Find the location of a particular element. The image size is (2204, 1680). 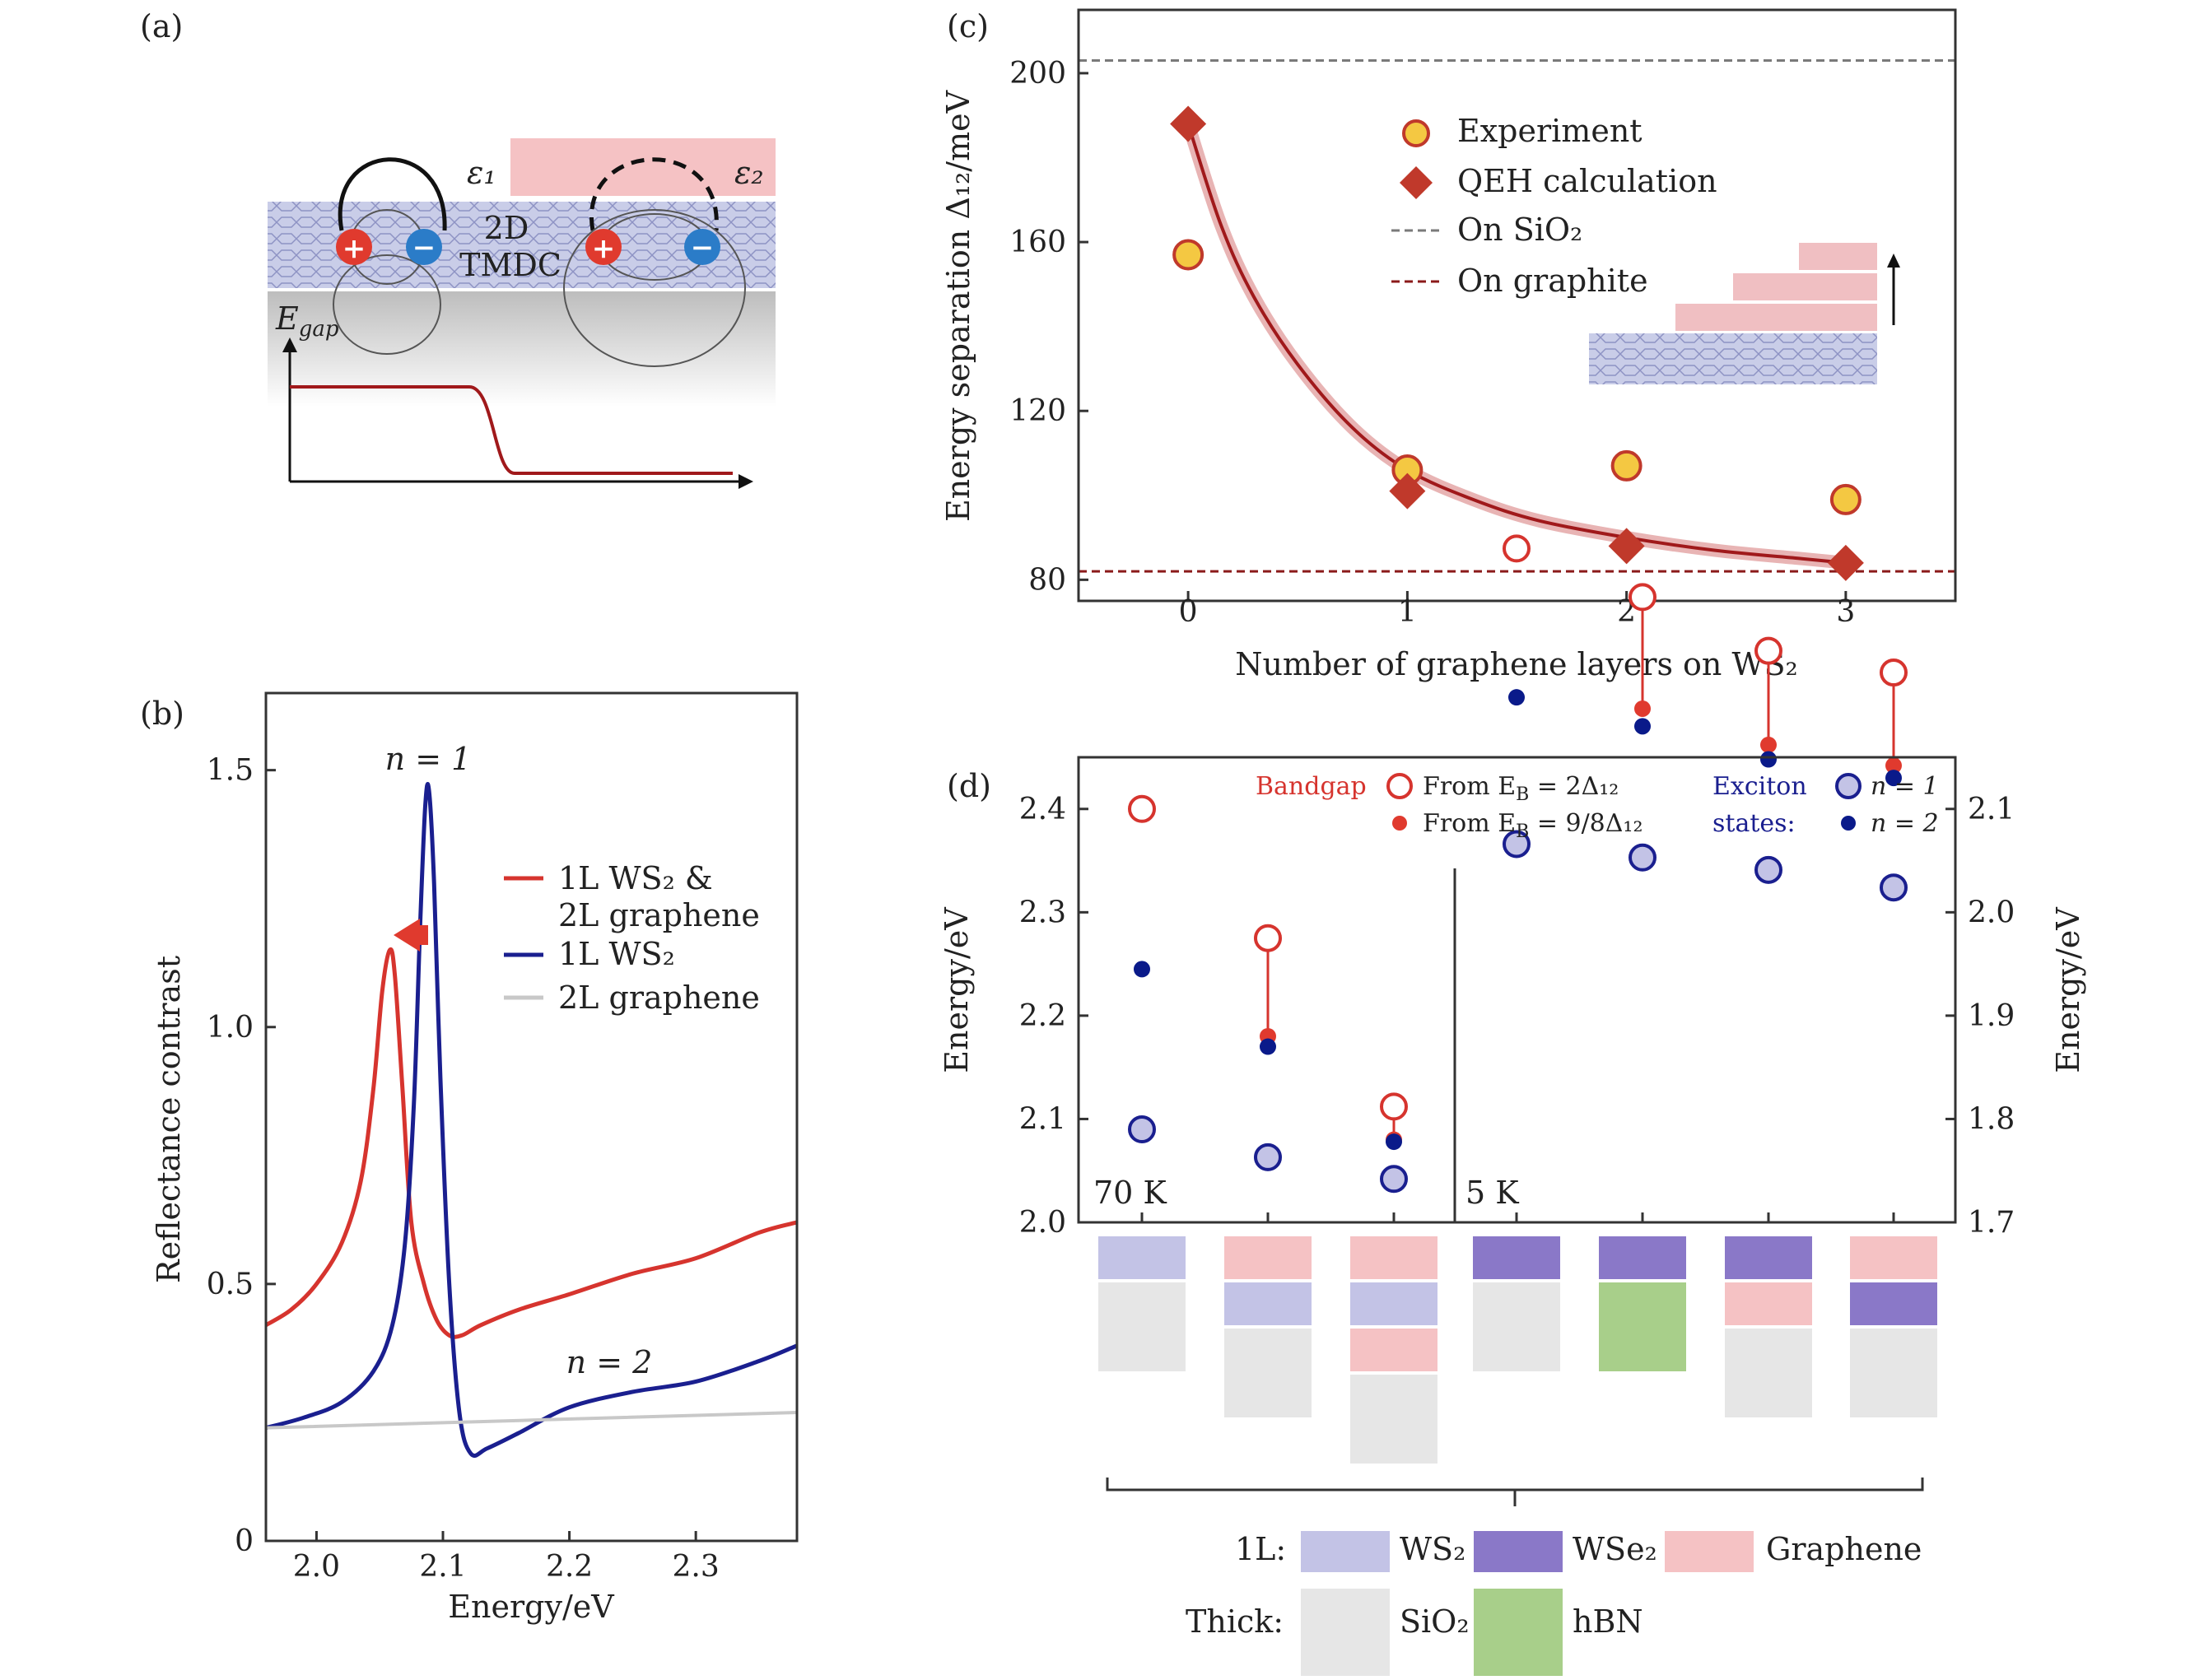

x-tick-label: 2.2 is located at coordinates (569, 1567).